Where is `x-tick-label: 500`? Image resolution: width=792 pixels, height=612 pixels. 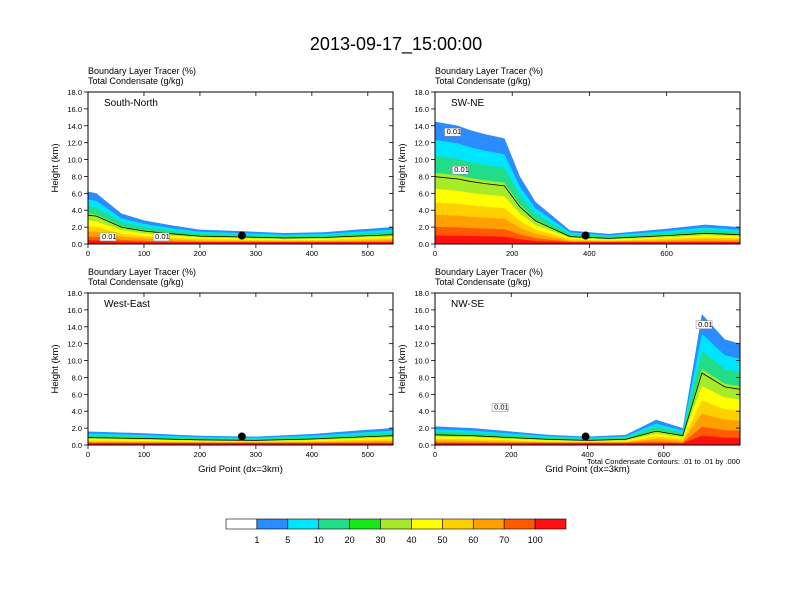 x-tick-label: 500 is located at coordinates (368, 253).